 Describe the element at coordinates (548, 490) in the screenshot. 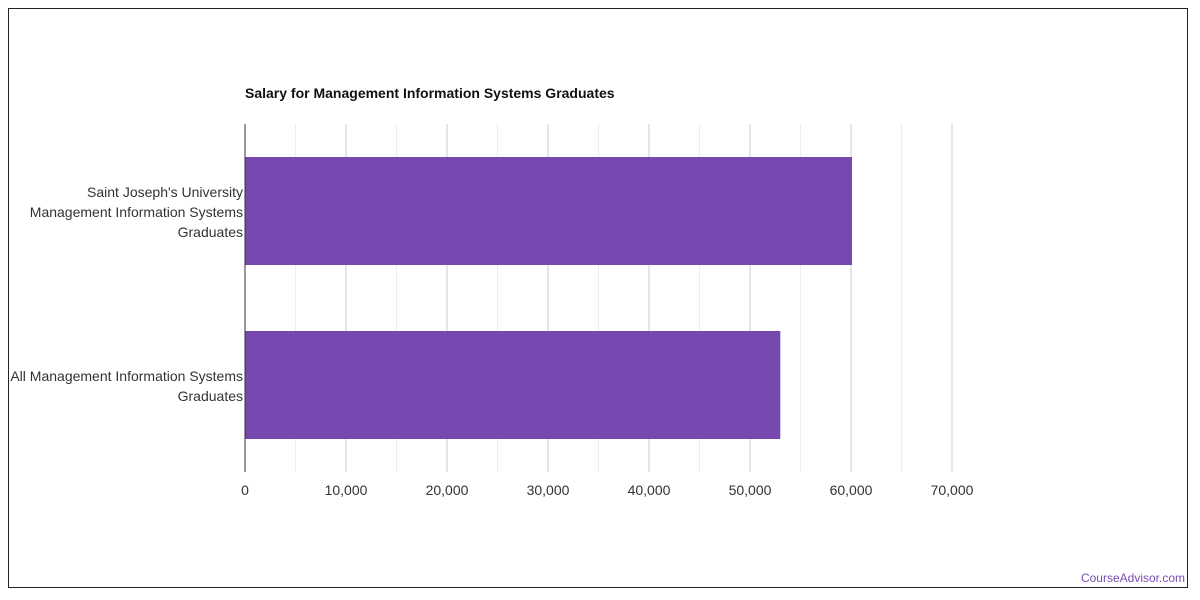

I see `x-tick-label: 30,000` at that location.